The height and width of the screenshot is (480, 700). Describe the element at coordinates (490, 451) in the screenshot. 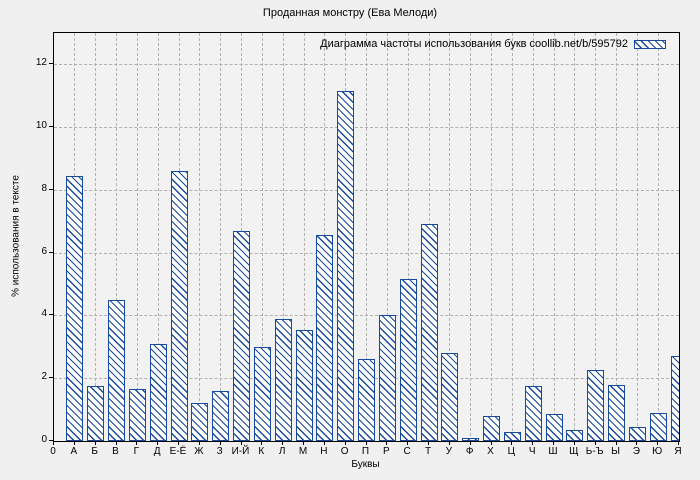

I see `x-tick-label: Х` at that location.